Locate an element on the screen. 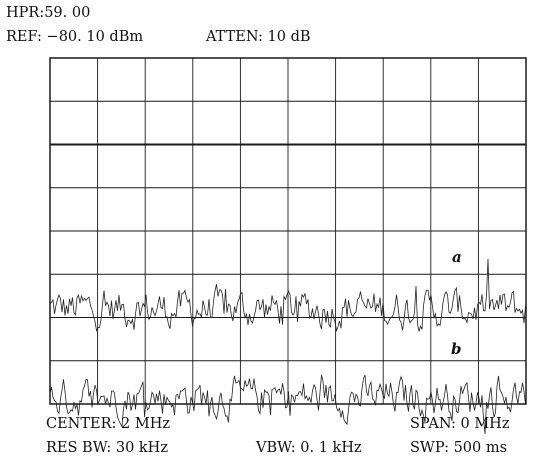 The image size is (544, 460). trace-labels: ab is located at coordinates (456, 303).